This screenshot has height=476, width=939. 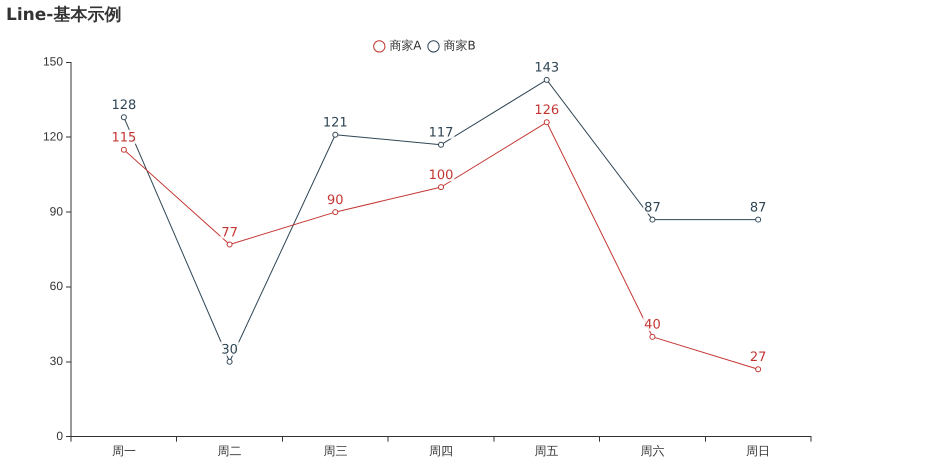 What do you see at coordinates (335, 123) in the screenshot?
I see `data-label: 121` at bounding box center [335, 123].